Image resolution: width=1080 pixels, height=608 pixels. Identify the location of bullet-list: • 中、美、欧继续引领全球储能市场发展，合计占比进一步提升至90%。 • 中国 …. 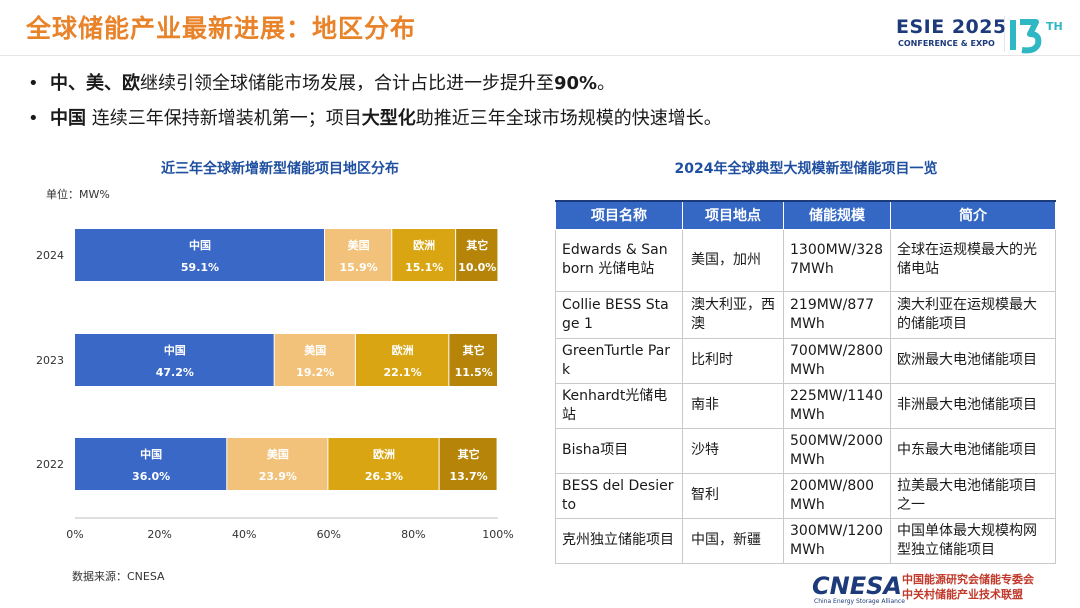
(544, 101).